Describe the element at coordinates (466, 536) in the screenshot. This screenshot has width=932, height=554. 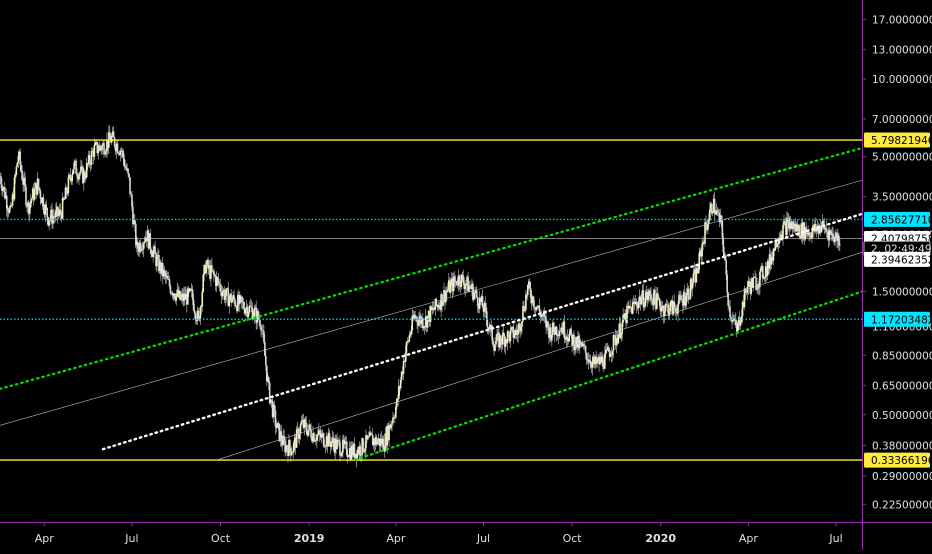
I see `time-scale-panel` at that location.